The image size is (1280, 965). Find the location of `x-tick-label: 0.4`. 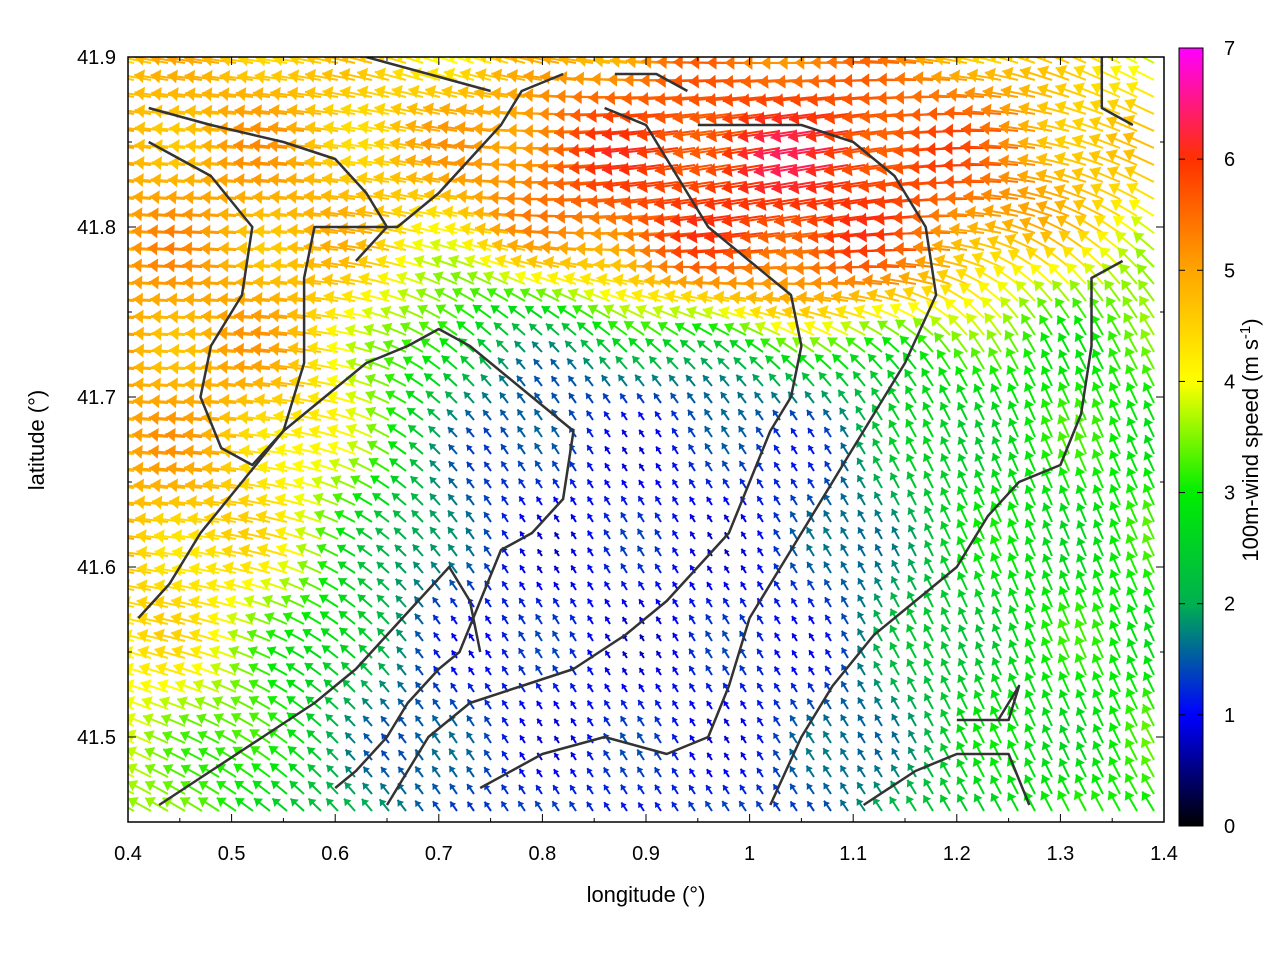

x-tick-label: 0.4 is located at coordinates (128, 854).